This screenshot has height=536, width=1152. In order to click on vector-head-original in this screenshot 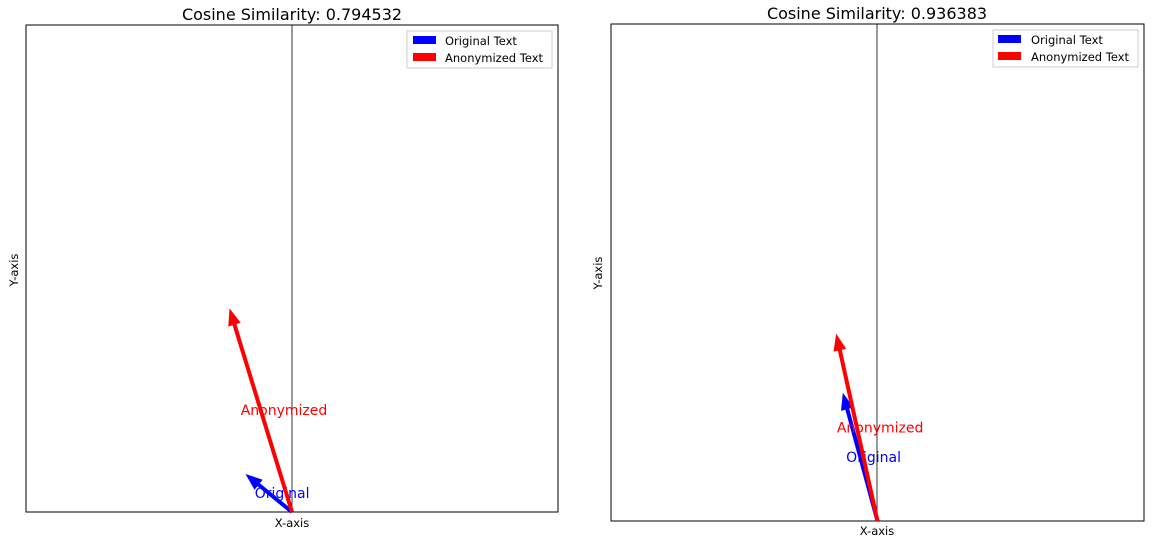, I will do `click(254, 482)`.